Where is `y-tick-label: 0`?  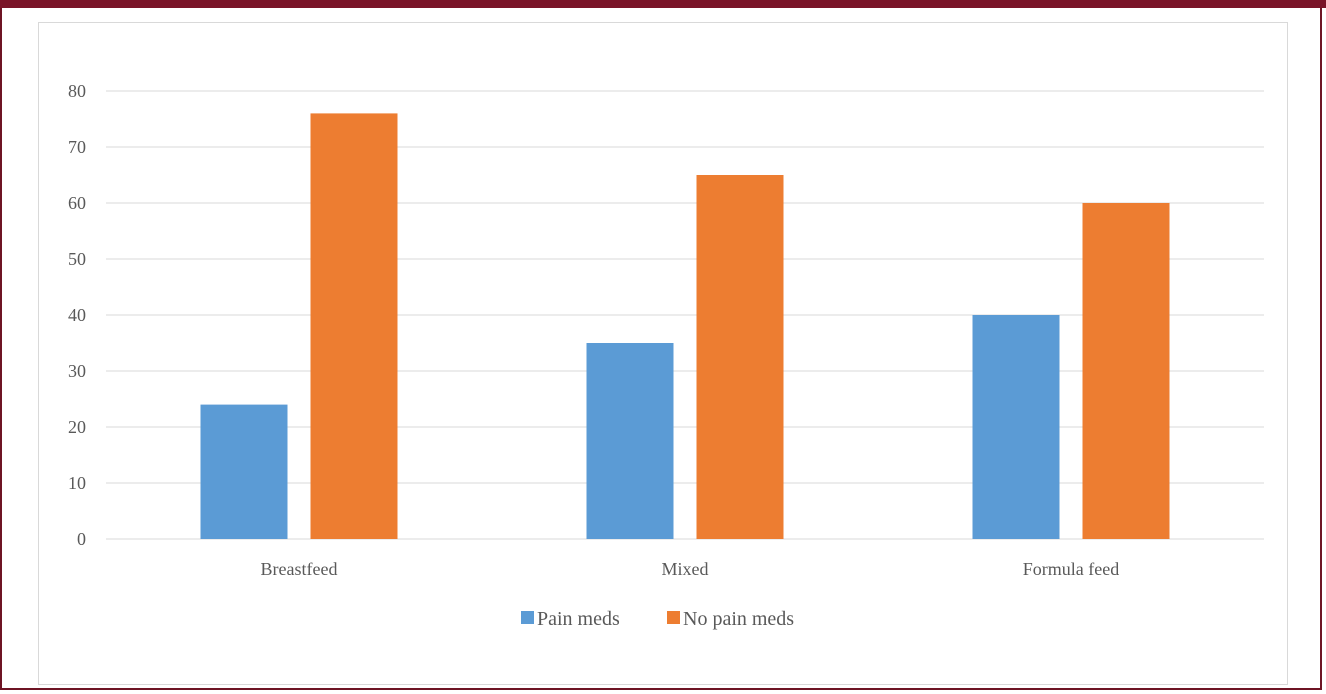 y-tick-label: 0 is located at coordinates (81, 539).